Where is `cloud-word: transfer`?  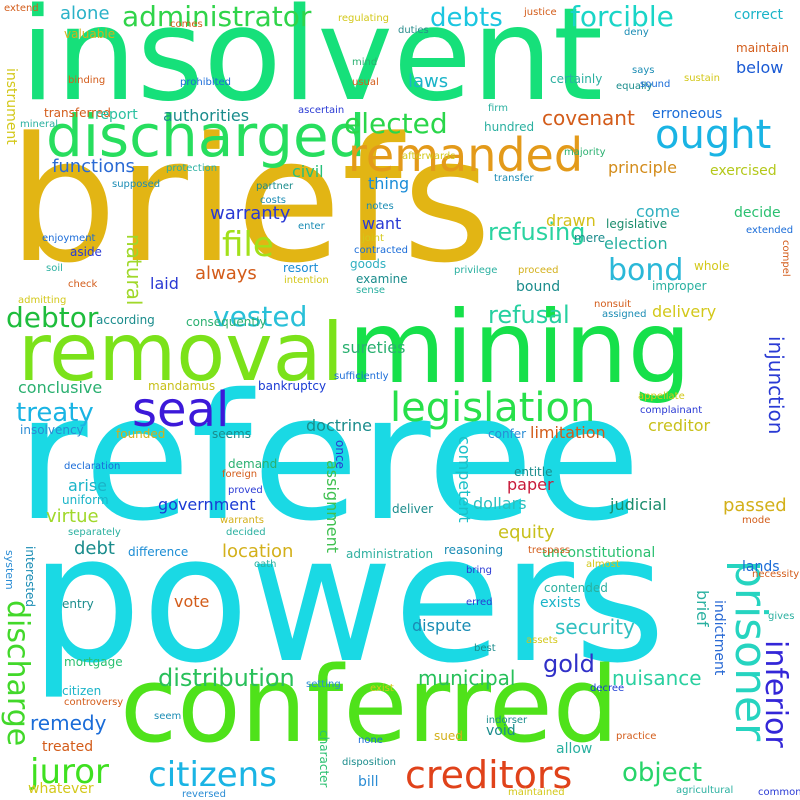 cloud-word: transfer is located at coordinates (514, 178).